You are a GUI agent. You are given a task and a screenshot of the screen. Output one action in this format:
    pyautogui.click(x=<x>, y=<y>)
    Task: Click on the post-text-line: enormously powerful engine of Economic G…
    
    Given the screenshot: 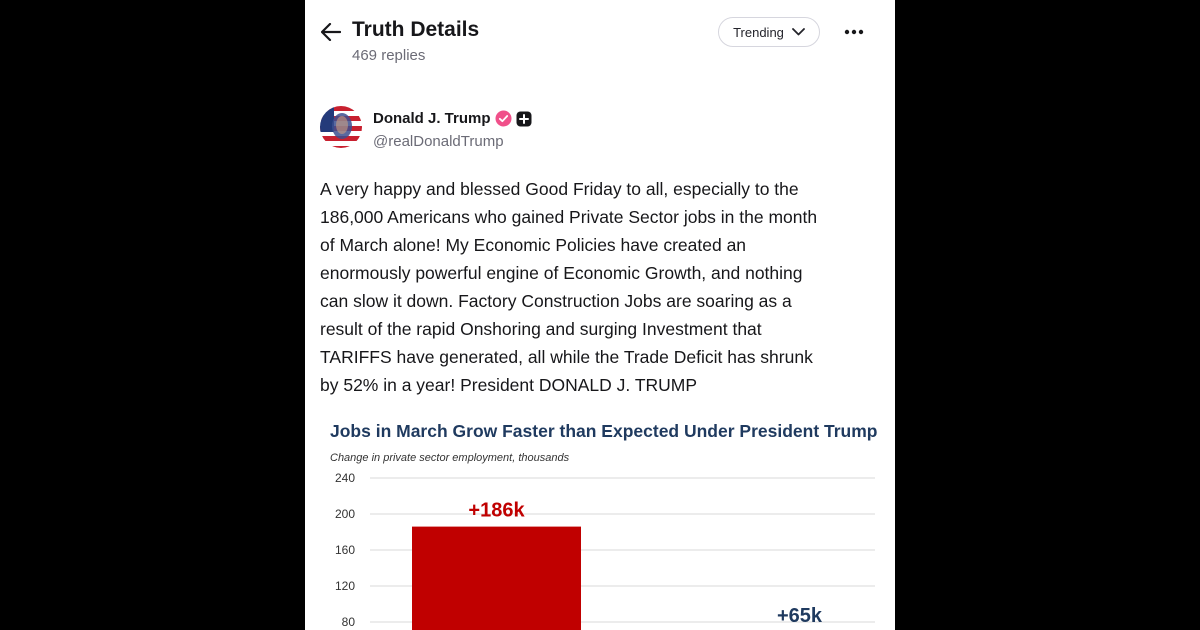 What is the action you would take?
    pyautogui.click(x=561, y=273)
    